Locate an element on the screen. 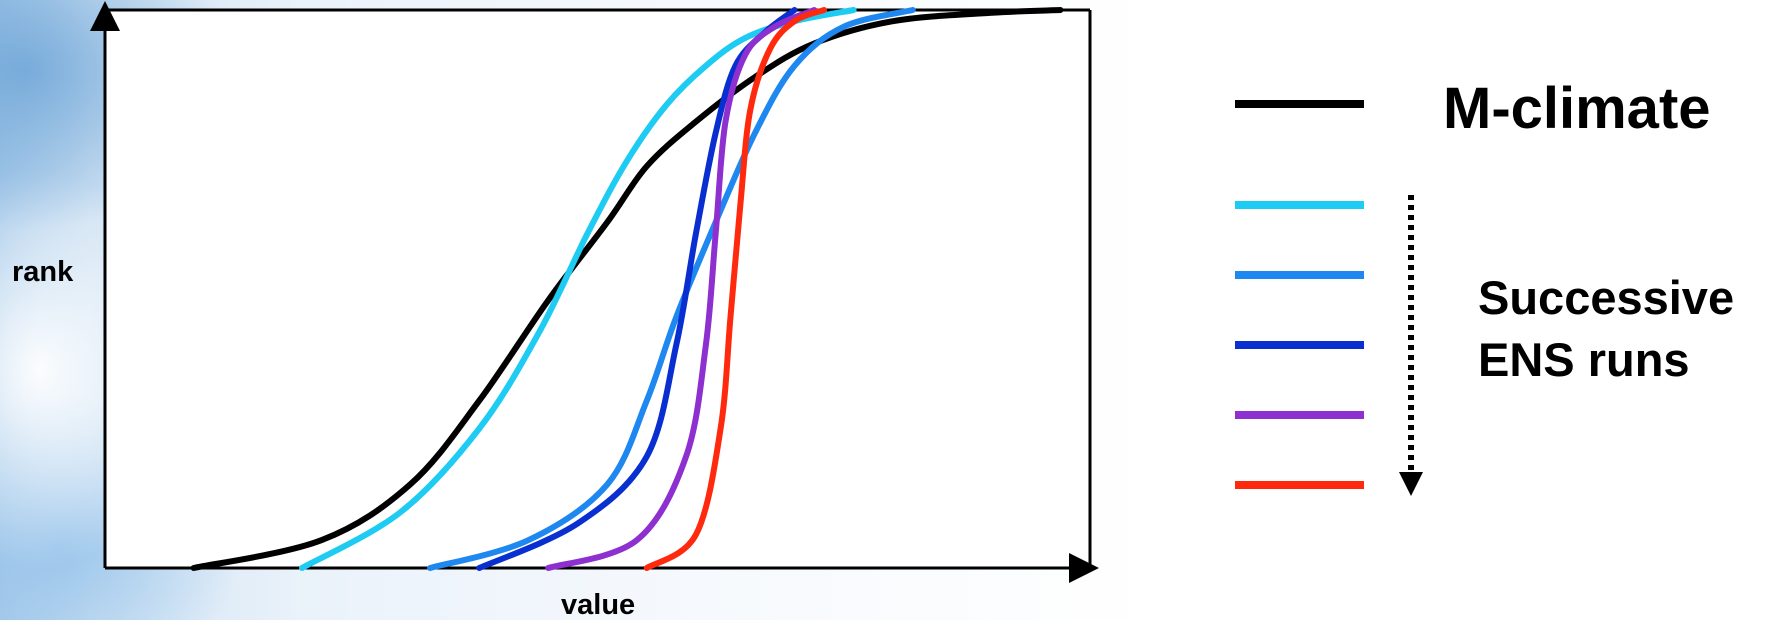 Image resolution: width=1780 pixels, height=620 pixels. x-axis-label: value is located at coordinates (598, 604).